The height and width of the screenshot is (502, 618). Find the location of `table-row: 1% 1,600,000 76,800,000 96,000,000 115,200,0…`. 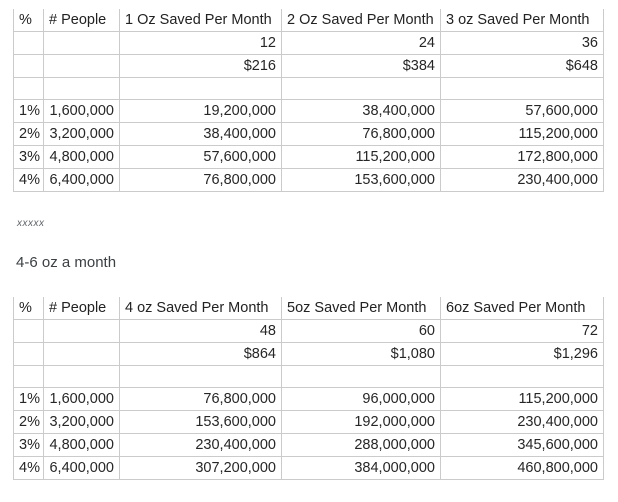

table-row: 1% 1,600,000 76,800,000 96,000,000 115,200,0… is located at coordinates (308, 399).